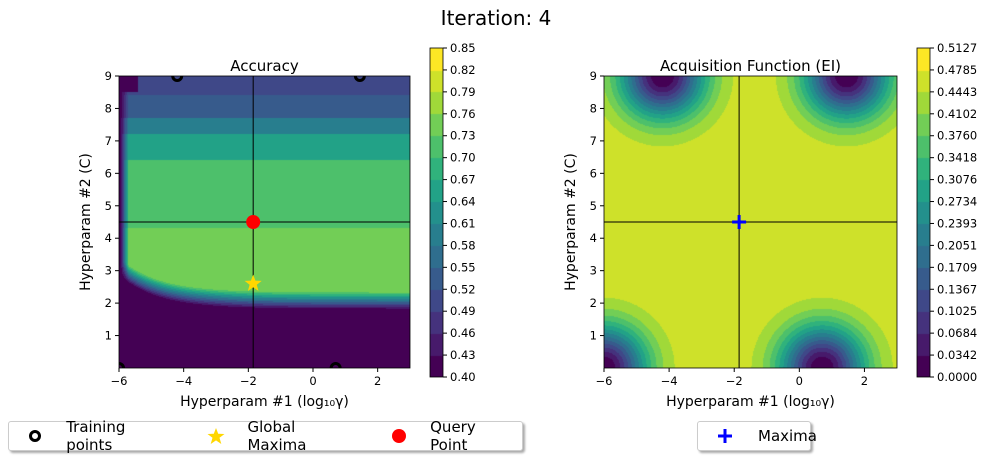 The image size is (992, 457). I want to click on ei-legend: Maxima, so click(757, 436).